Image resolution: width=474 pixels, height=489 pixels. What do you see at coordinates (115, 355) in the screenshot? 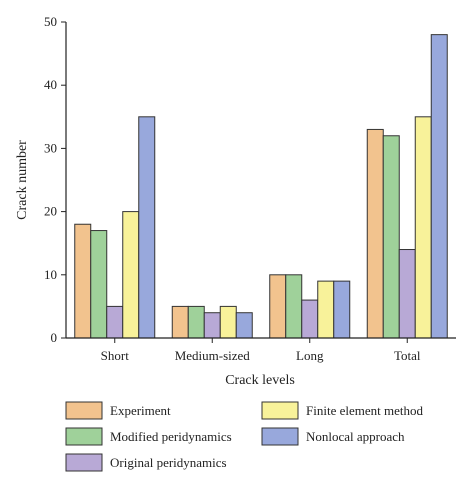
I see `x-tick-label: Short` at bounding box center [115, 355].